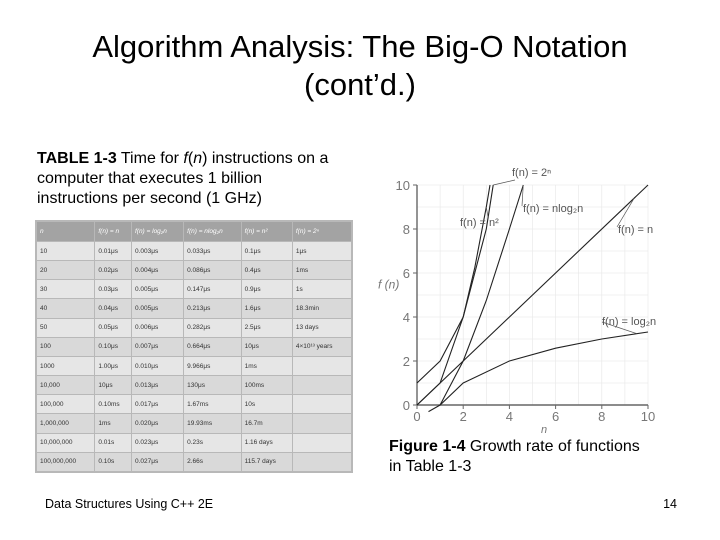 This screenshot has height=540, width=720. What do you see at coordinates (266, 404) in the screenshot?
I see `table-cell: 10s` at bounding box center [266, 404].